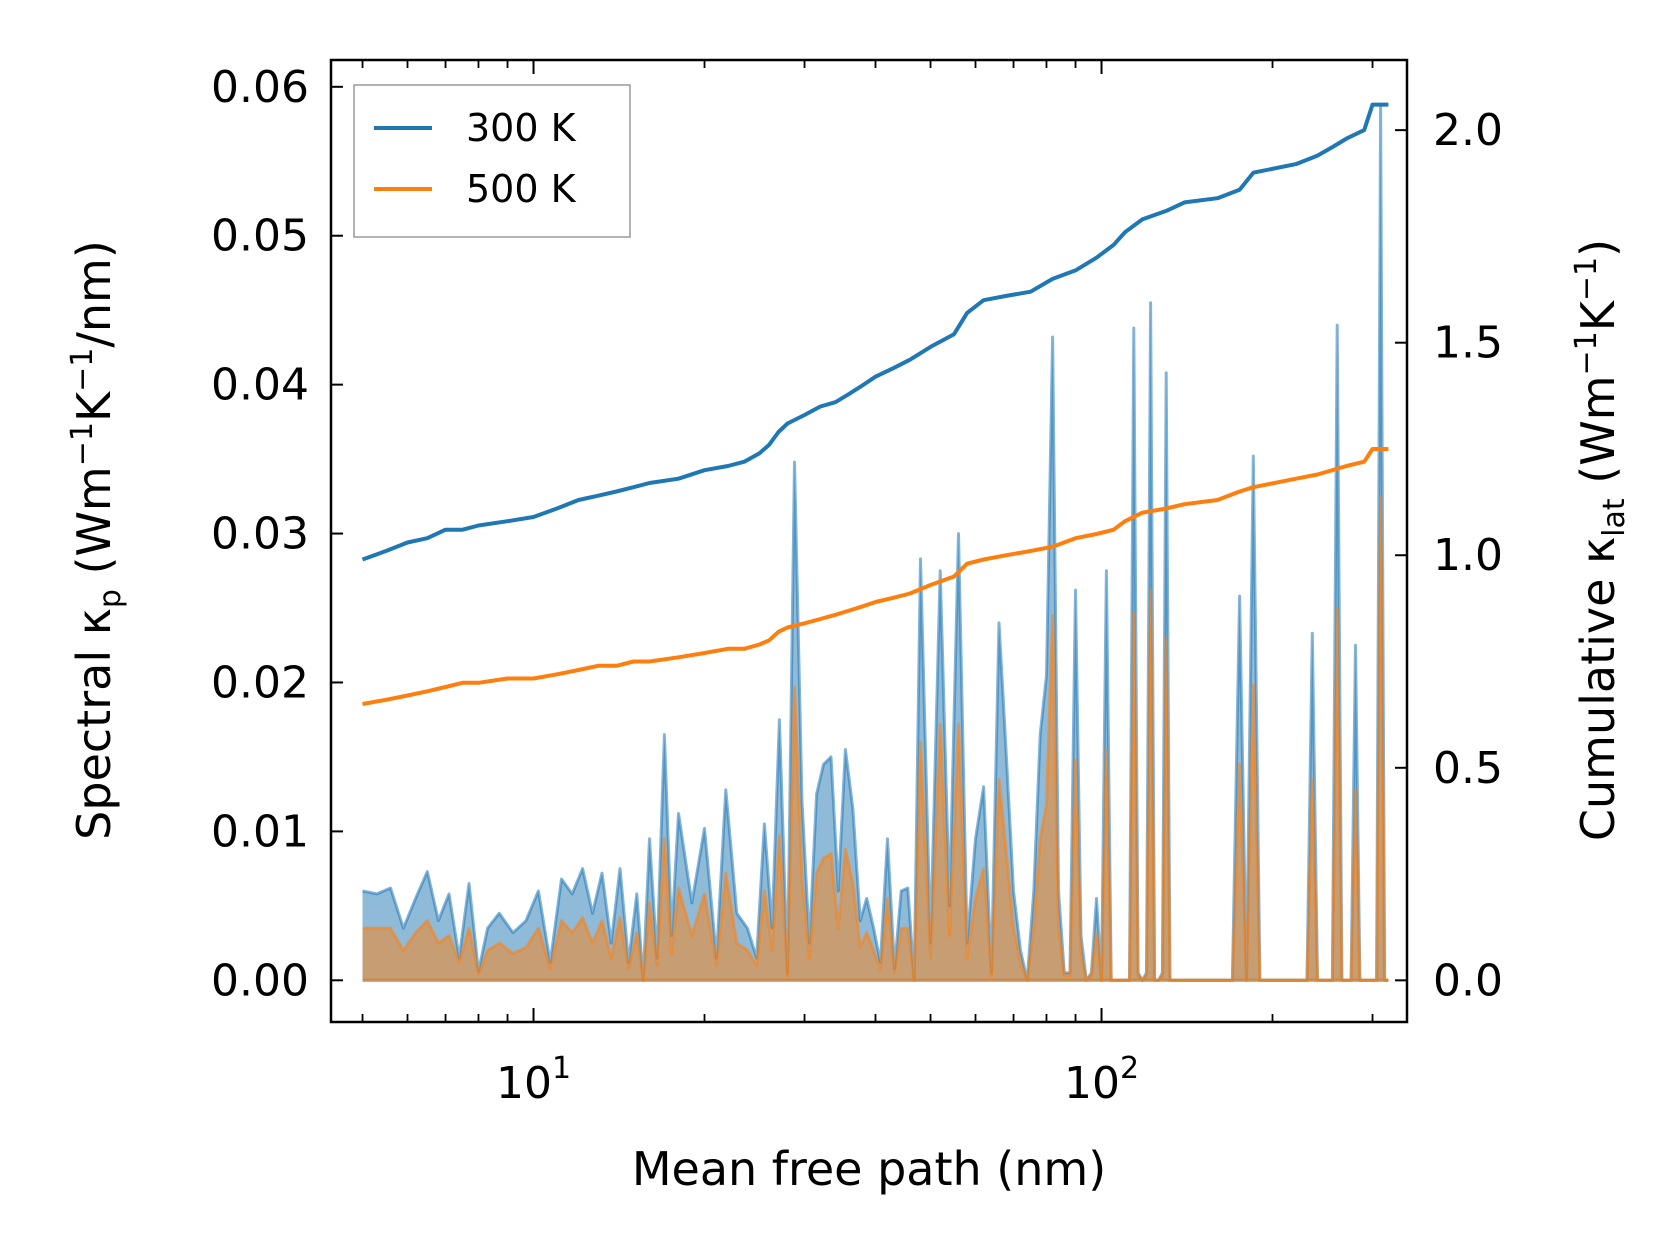 The image size is (1679, 1254). Describe the element at coordinates (1614, 517) in the screenshot. I see `y-right-label-sub: lat` at that location.